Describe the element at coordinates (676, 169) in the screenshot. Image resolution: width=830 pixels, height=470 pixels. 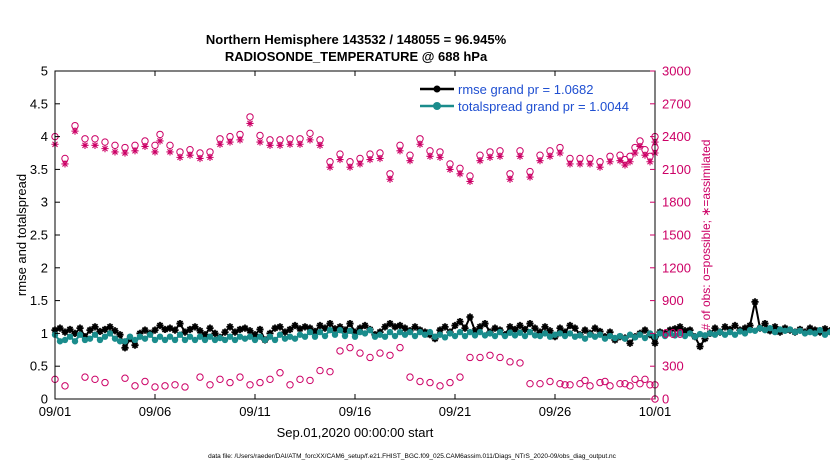
I see `y2-tick-label: 2100` at that location.